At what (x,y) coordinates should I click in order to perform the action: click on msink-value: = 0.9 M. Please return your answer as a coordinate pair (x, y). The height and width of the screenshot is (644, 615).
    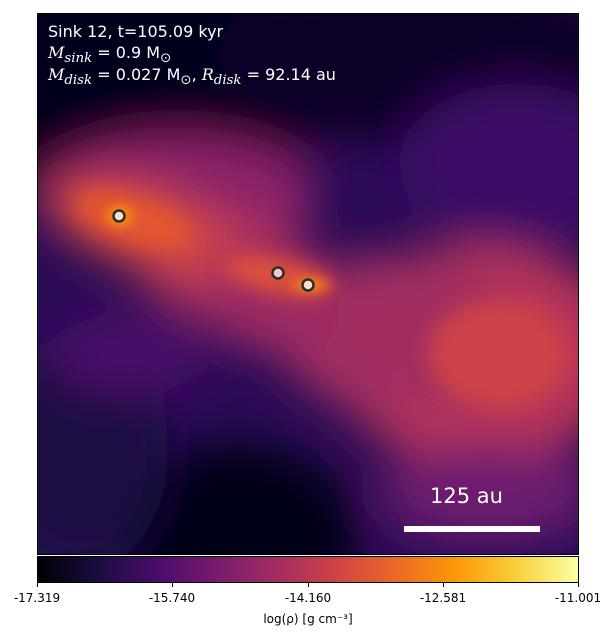
    Looking at the image, I should click on (126, 52).